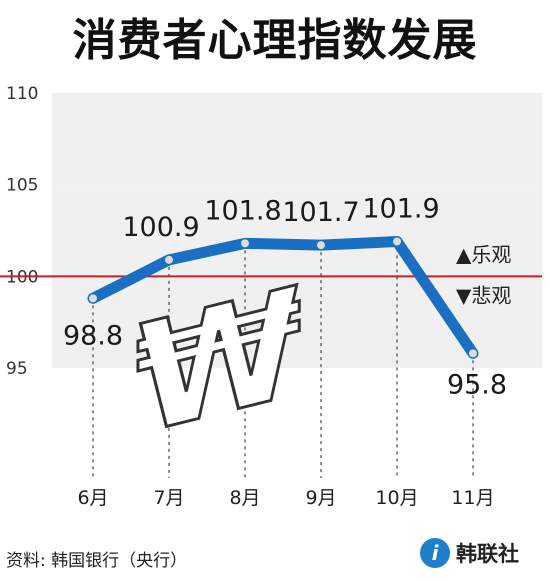 The height and width of the screenshot is (581, 550). I want to click on data-label: 101.7, so click(320, 212).